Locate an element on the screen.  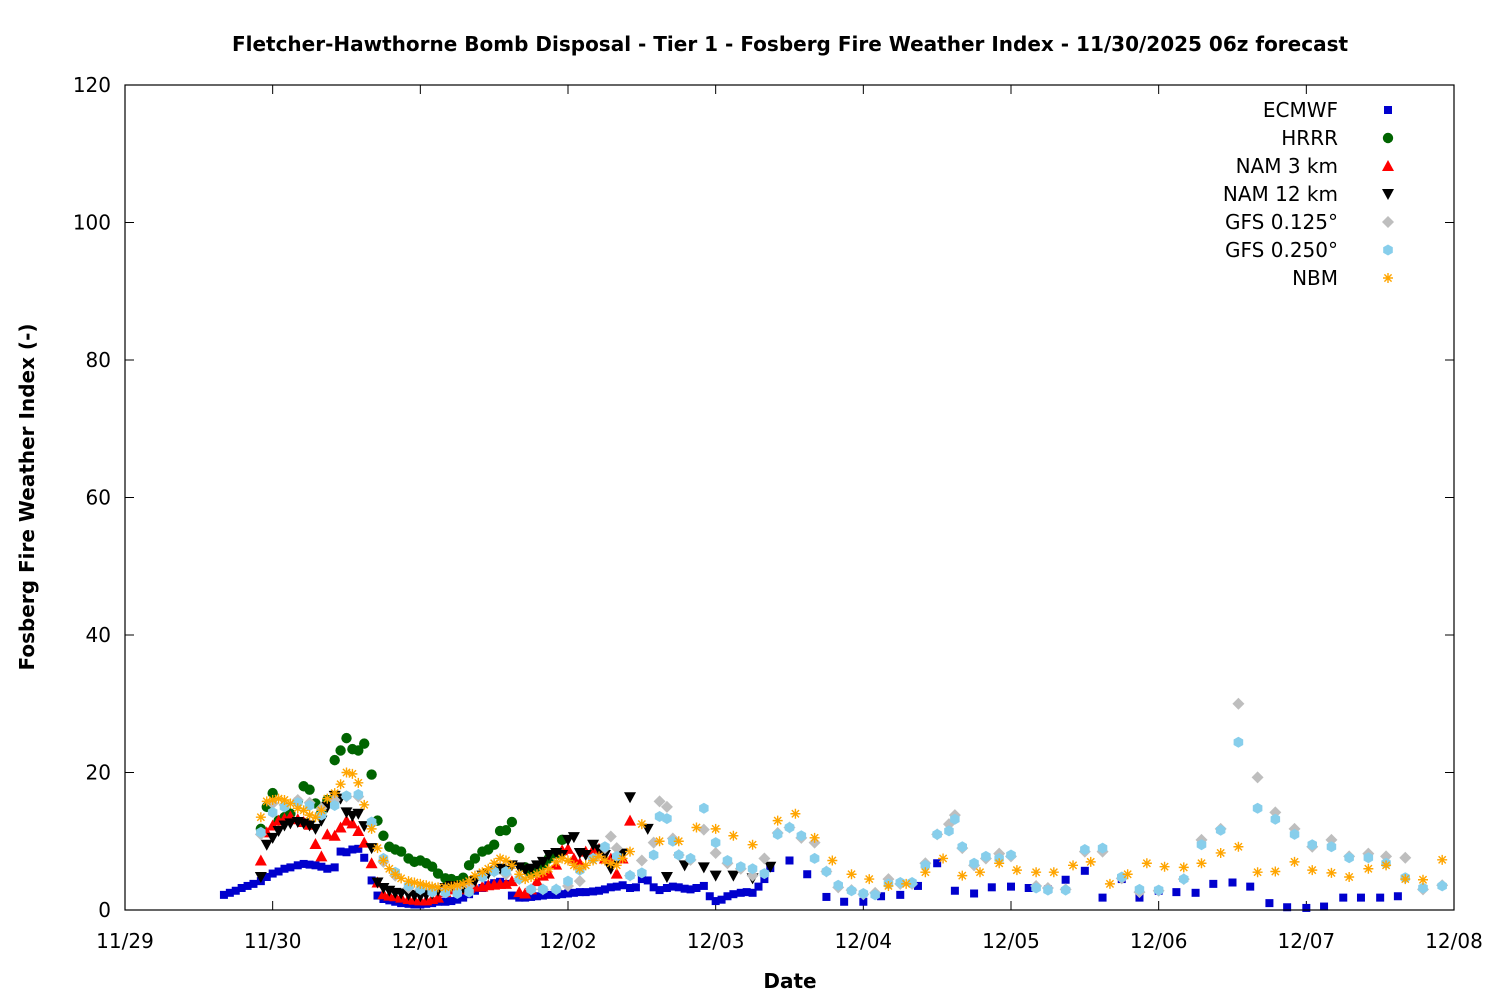
y-tick-label: 60 is located at coordinates (98, 498).